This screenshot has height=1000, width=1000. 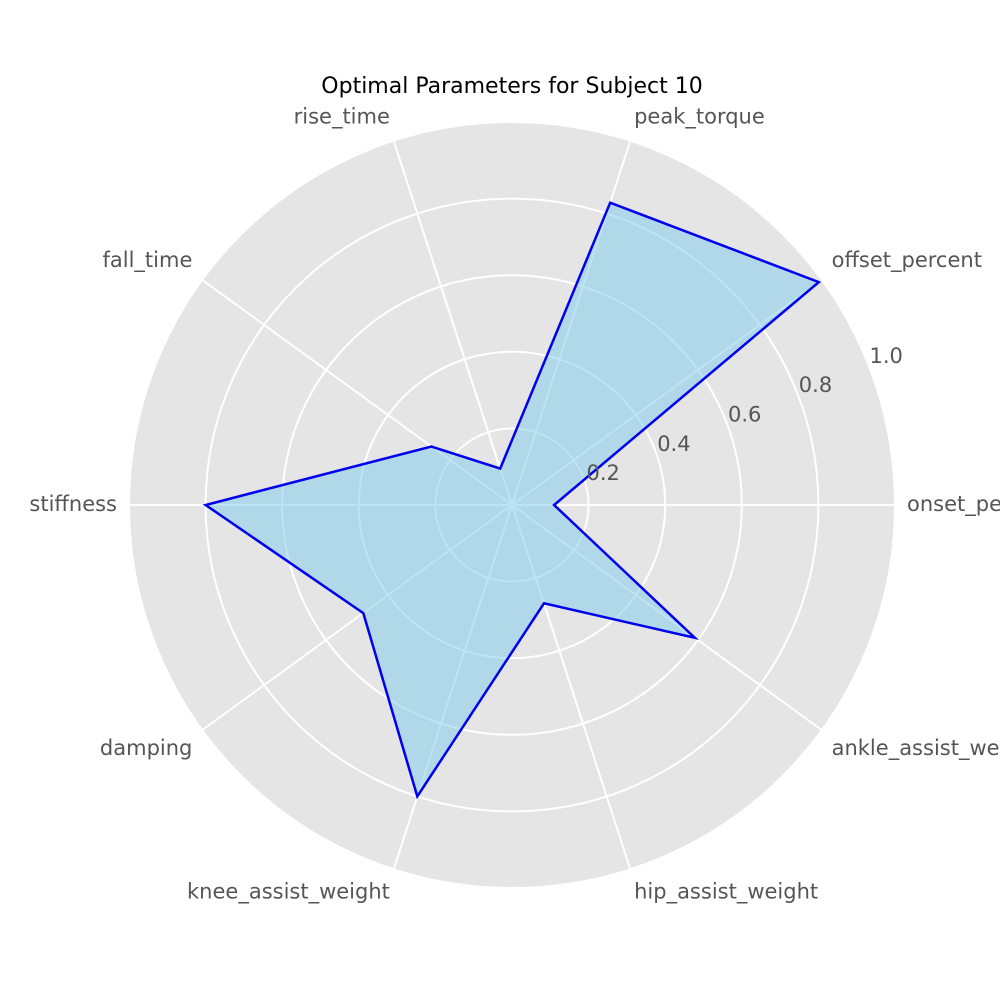 I want to click on radial-tick-label: 0.6, so click(x=744, y=415).